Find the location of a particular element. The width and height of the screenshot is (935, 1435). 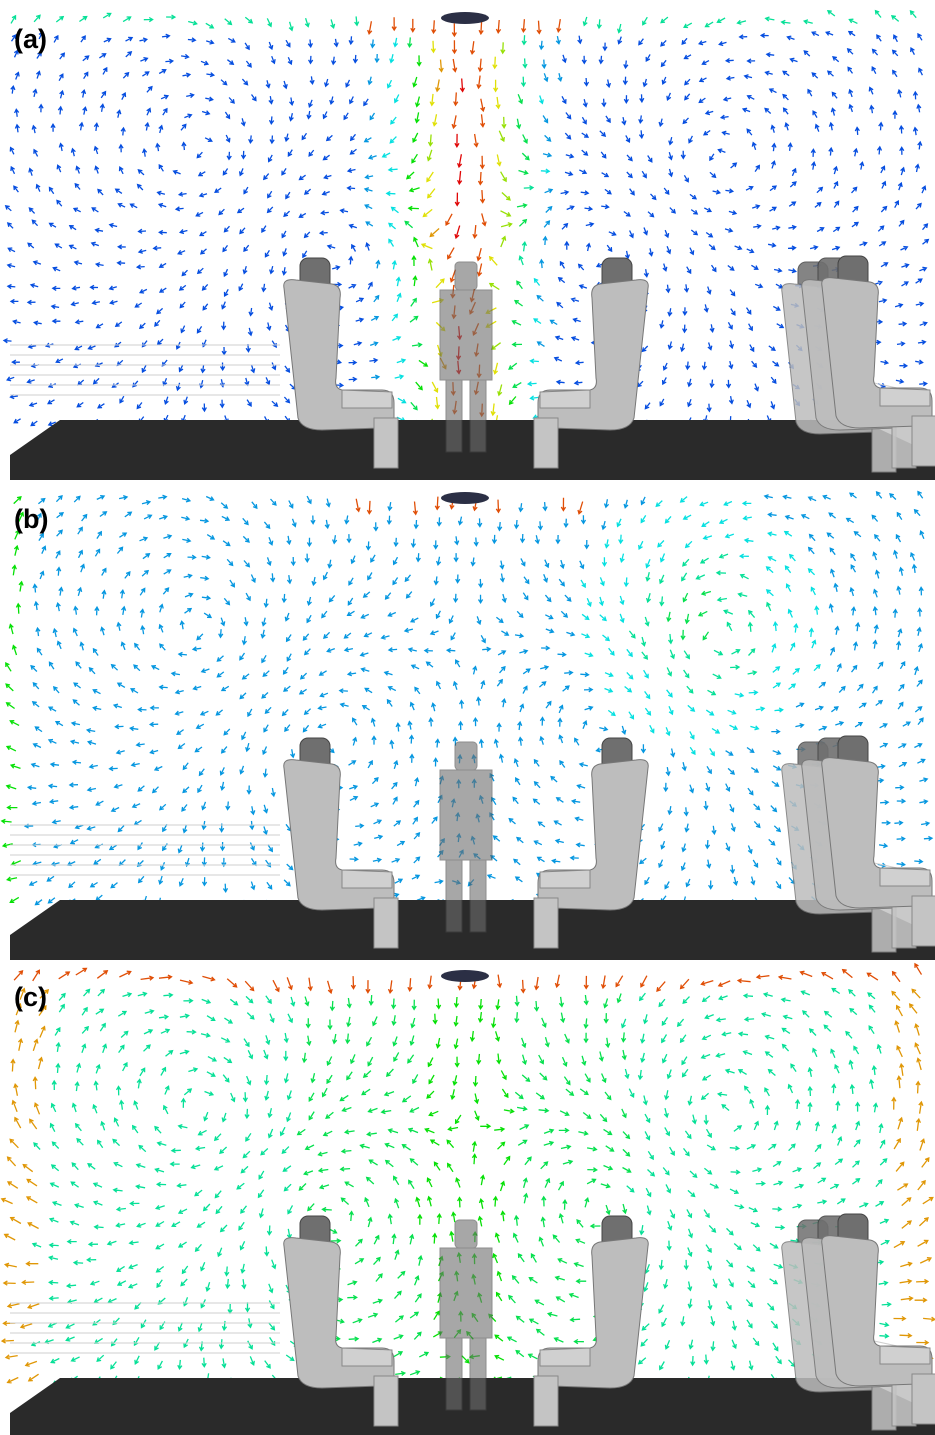

panel-label: (a) is located at coordinates (30, 39).